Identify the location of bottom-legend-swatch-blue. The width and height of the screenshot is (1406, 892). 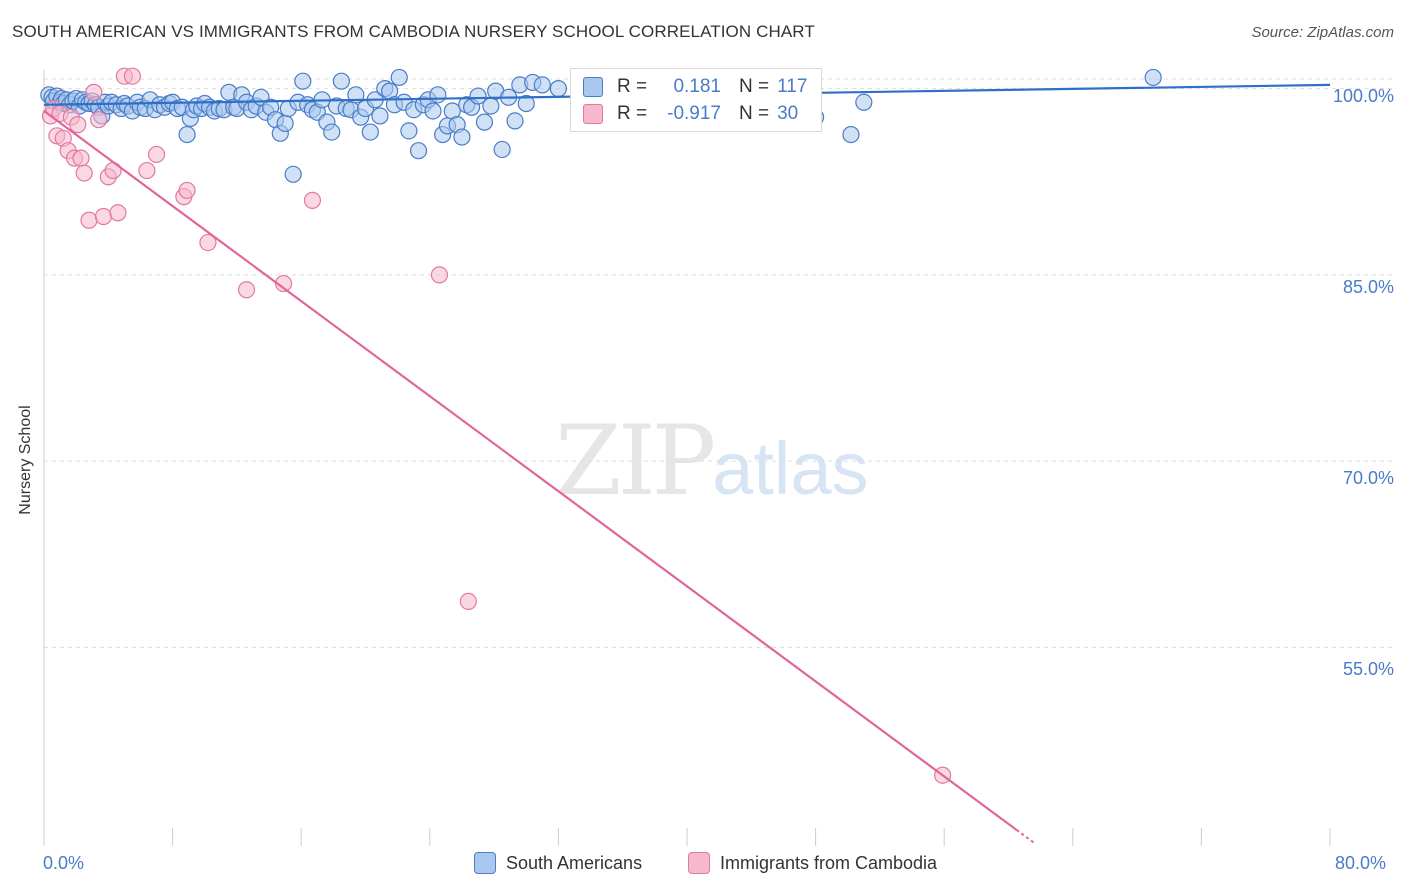
(485, 863).